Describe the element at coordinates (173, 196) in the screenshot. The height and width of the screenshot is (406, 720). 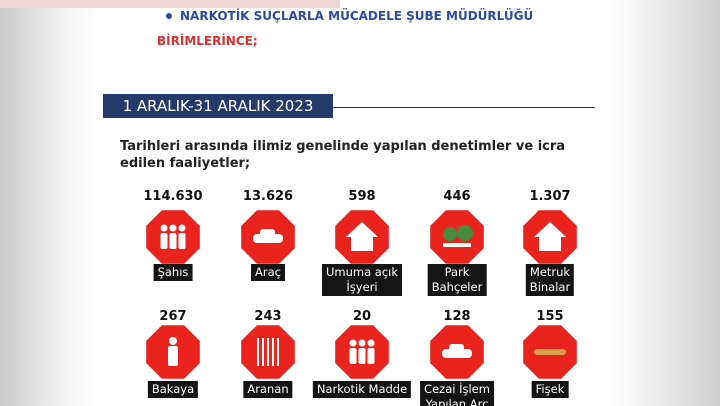
I see `stat-value: 114.630` at that location.